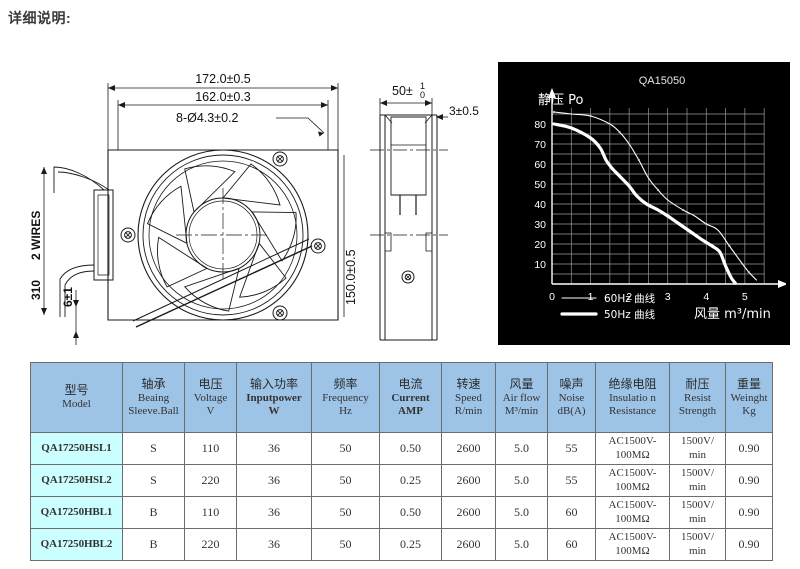 The height and width of the screenshot is (569, 800). Describe the element at coordinates (76, 404) in the screenshot. I see `header-label-en: Model` at that location.